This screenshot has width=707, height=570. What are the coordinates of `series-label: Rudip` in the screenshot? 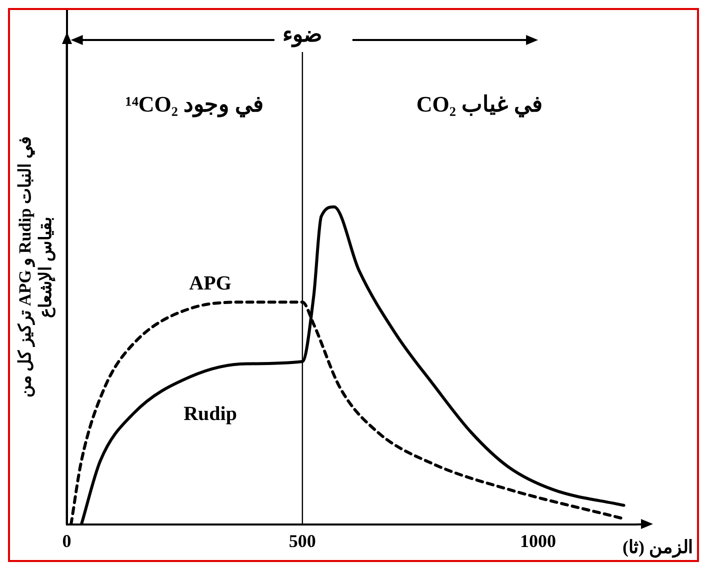 It's located at (210, 413).